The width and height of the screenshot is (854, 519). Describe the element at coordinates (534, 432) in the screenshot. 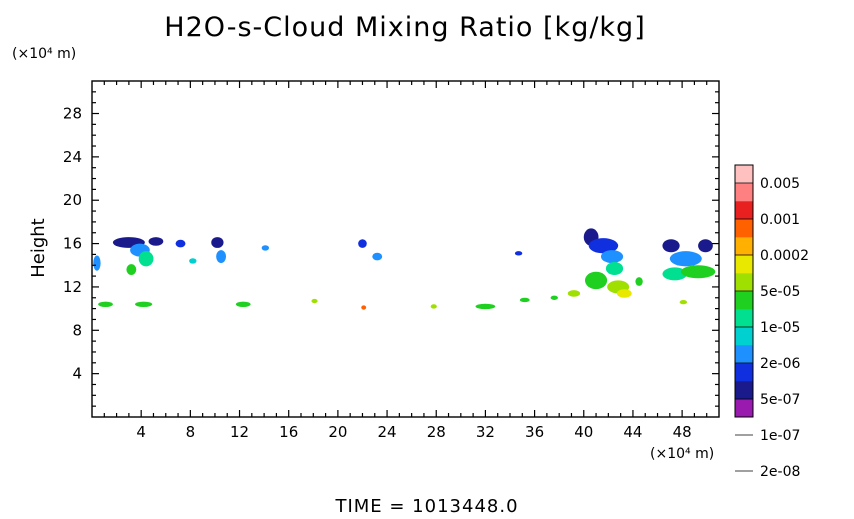

I see `x-tick-label: 36` at that location.